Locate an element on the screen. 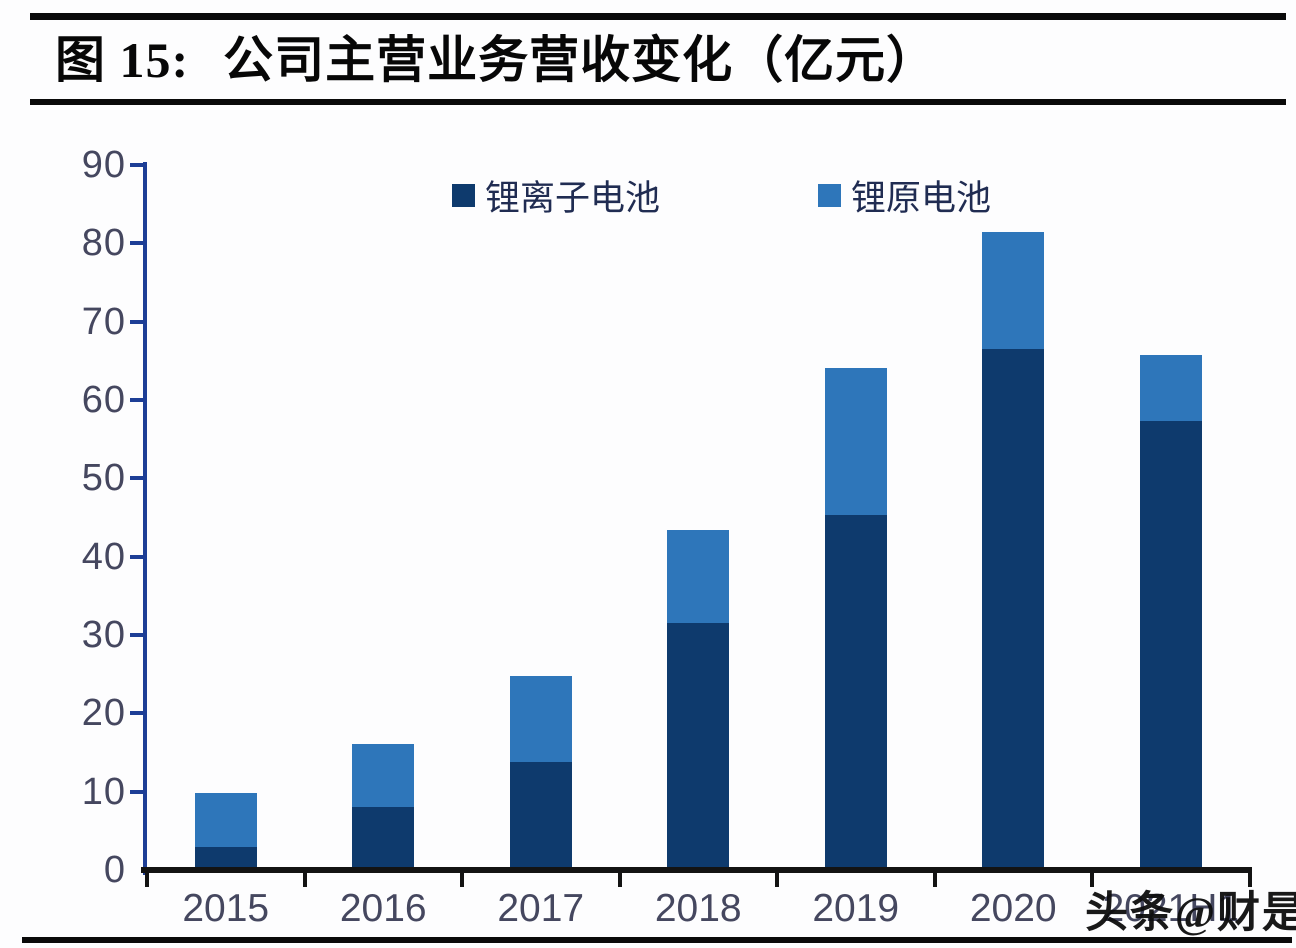 This screenshot has height=948, width=1296. legend-swatch-primary is located at coordinates (830, 195).